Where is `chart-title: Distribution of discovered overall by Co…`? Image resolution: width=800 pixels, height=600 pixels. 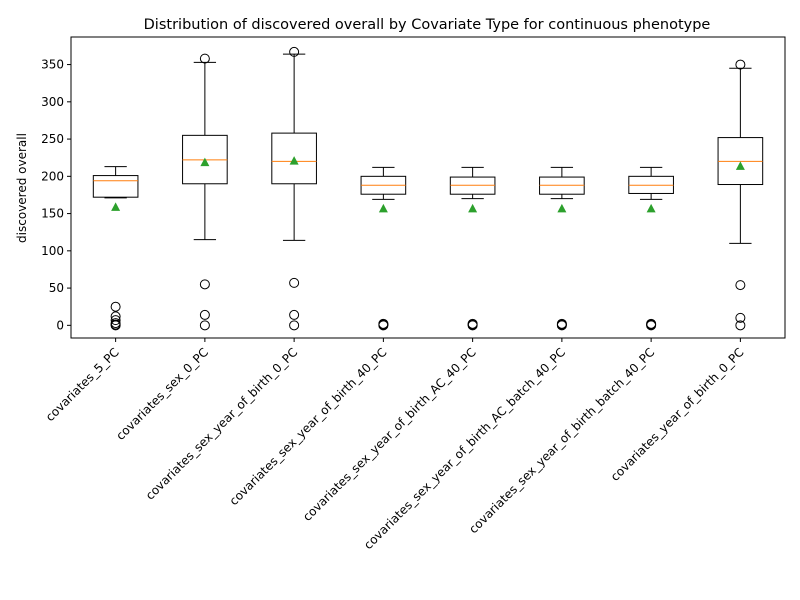
chart-title: Distribution of discovered overall by Co… is located at coordinates (427, 25).